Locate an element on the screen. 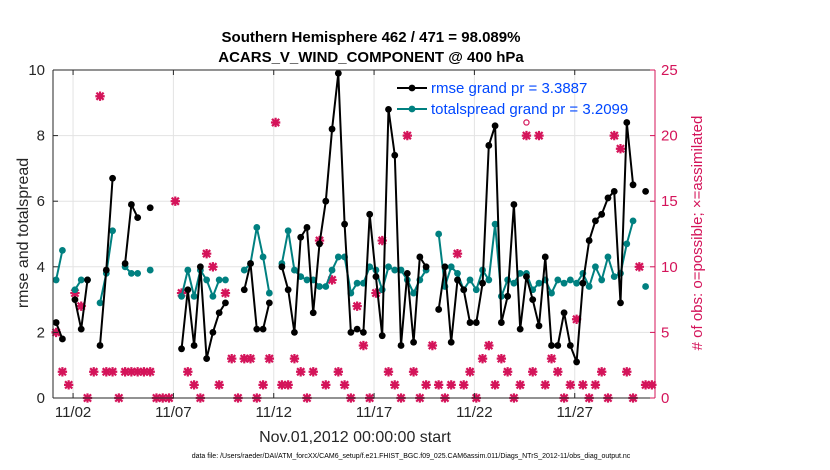  y-tick-label-right: 10 is located at coordinates (669, 267).